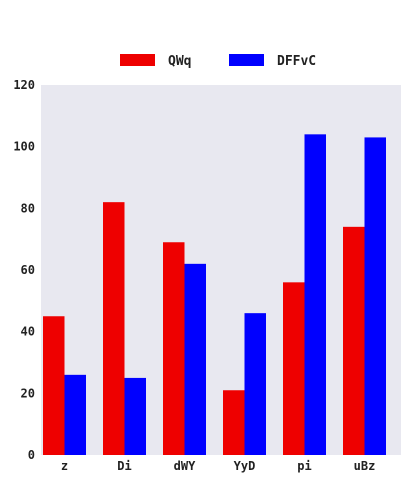 This screenshot has height=483, width=414. I want to click on bar-DFFvC-pi, so click(315, 295).